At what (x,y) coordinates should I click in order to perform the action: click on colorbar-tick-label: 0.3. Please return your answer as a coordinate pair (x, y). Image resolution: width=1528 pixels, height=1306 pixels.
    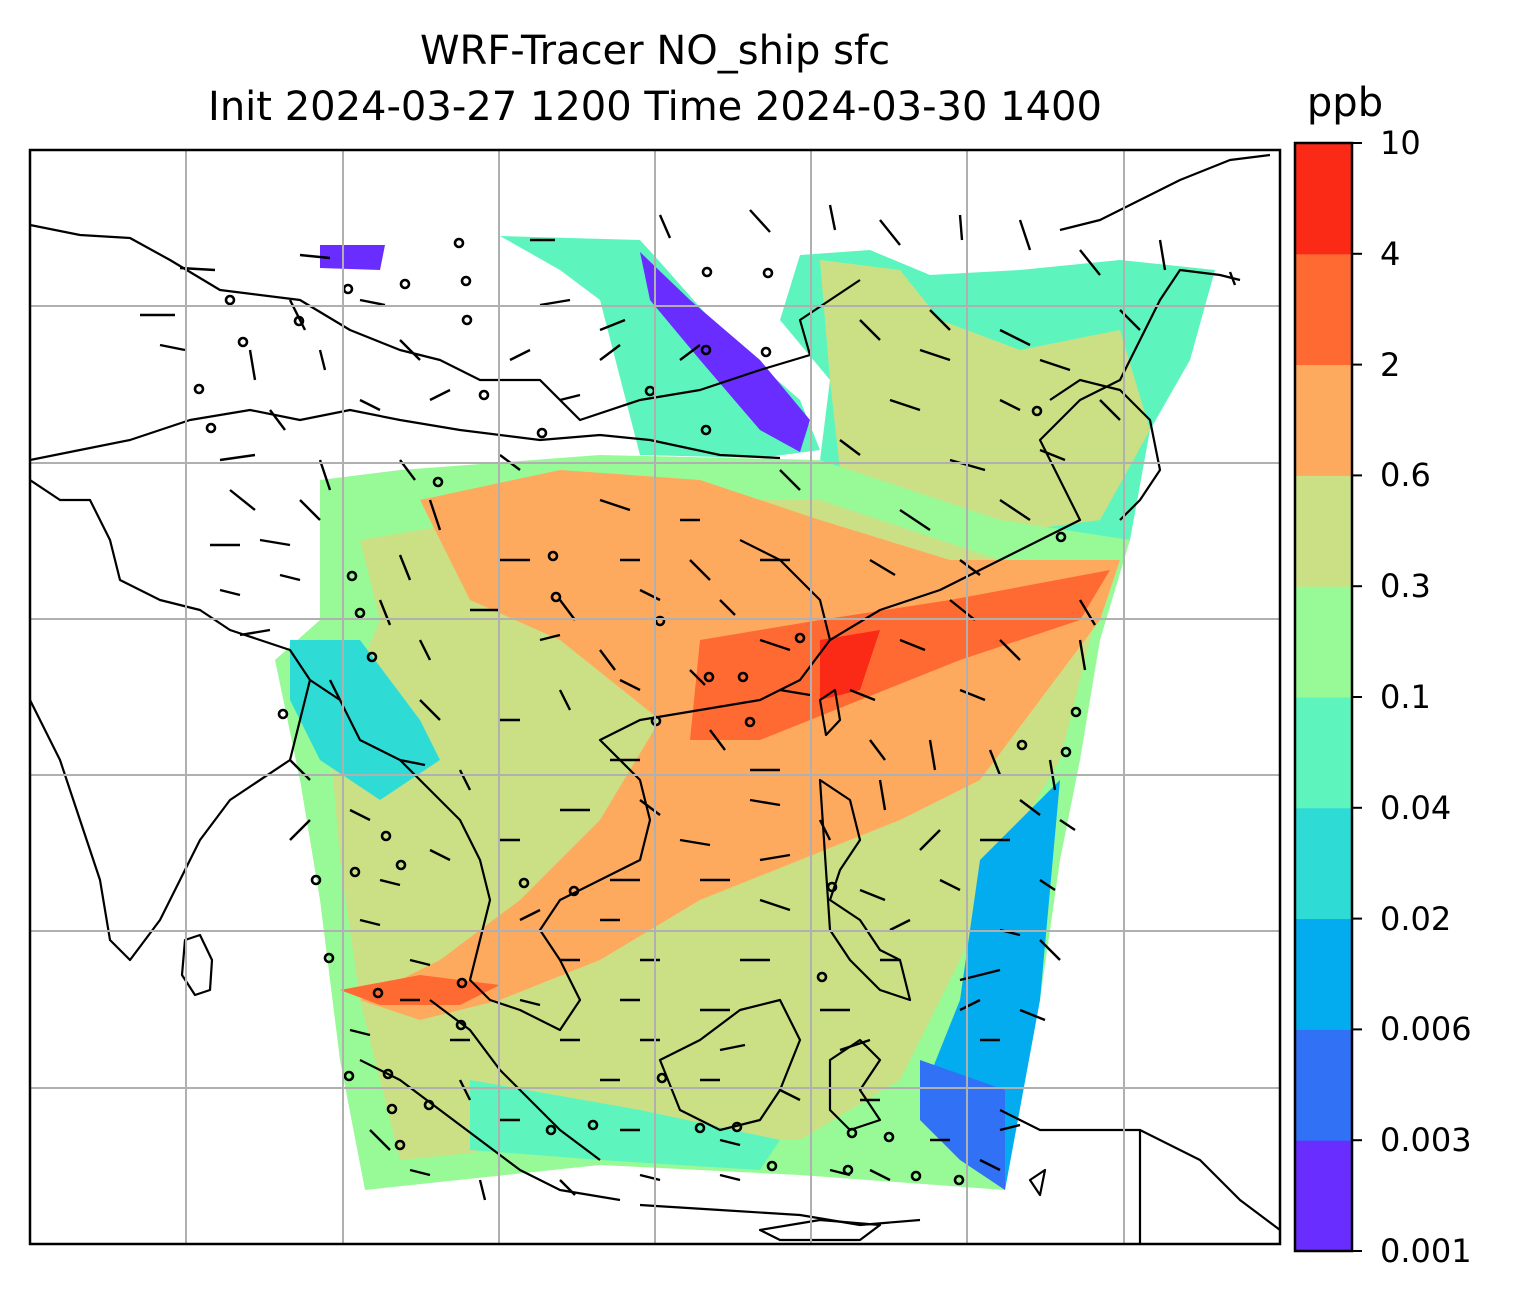
    Looking at the image, I should click on (1405, 586).